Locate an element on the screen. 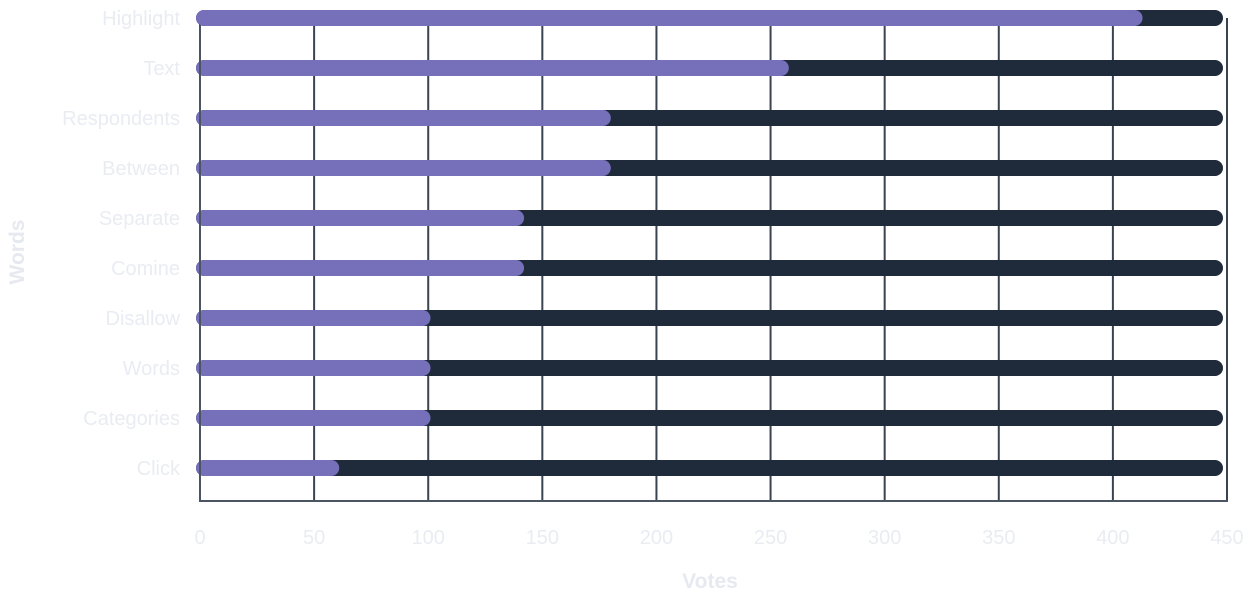 The height and width of the screenshot is (595, 1246). y-tick-label: Words is located at coordinates (151, 369).